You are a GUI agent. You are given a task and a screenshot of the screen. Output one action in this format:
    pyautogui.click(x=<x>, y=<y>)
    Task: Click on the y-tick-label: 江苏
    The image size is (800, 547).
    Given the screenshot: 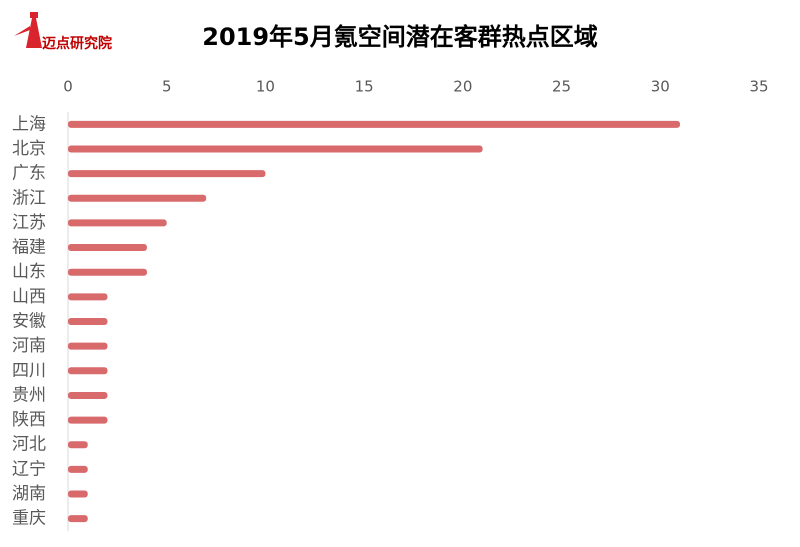 What is the action you would take?
    pyautogui.click(x=29, y=223)
    